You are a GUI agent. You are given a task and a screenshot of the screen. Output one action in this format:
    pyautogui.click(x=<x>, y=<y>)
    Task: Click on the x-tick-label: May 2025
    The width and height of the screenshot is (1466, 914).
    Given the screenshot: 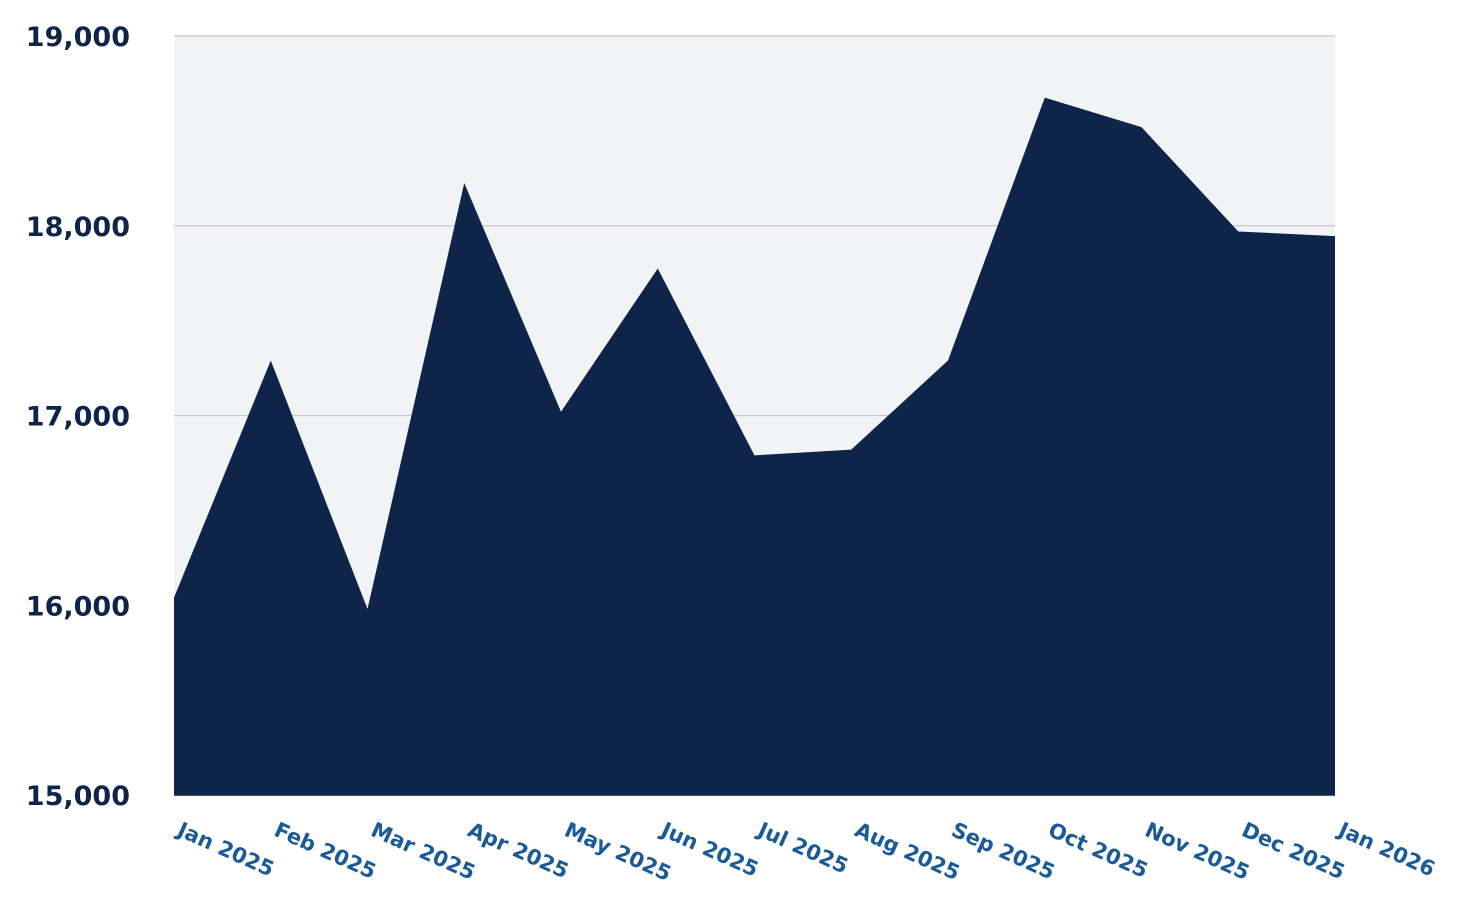 What is the action you would take?
    pyautogui.click(x=618, y=852)
    